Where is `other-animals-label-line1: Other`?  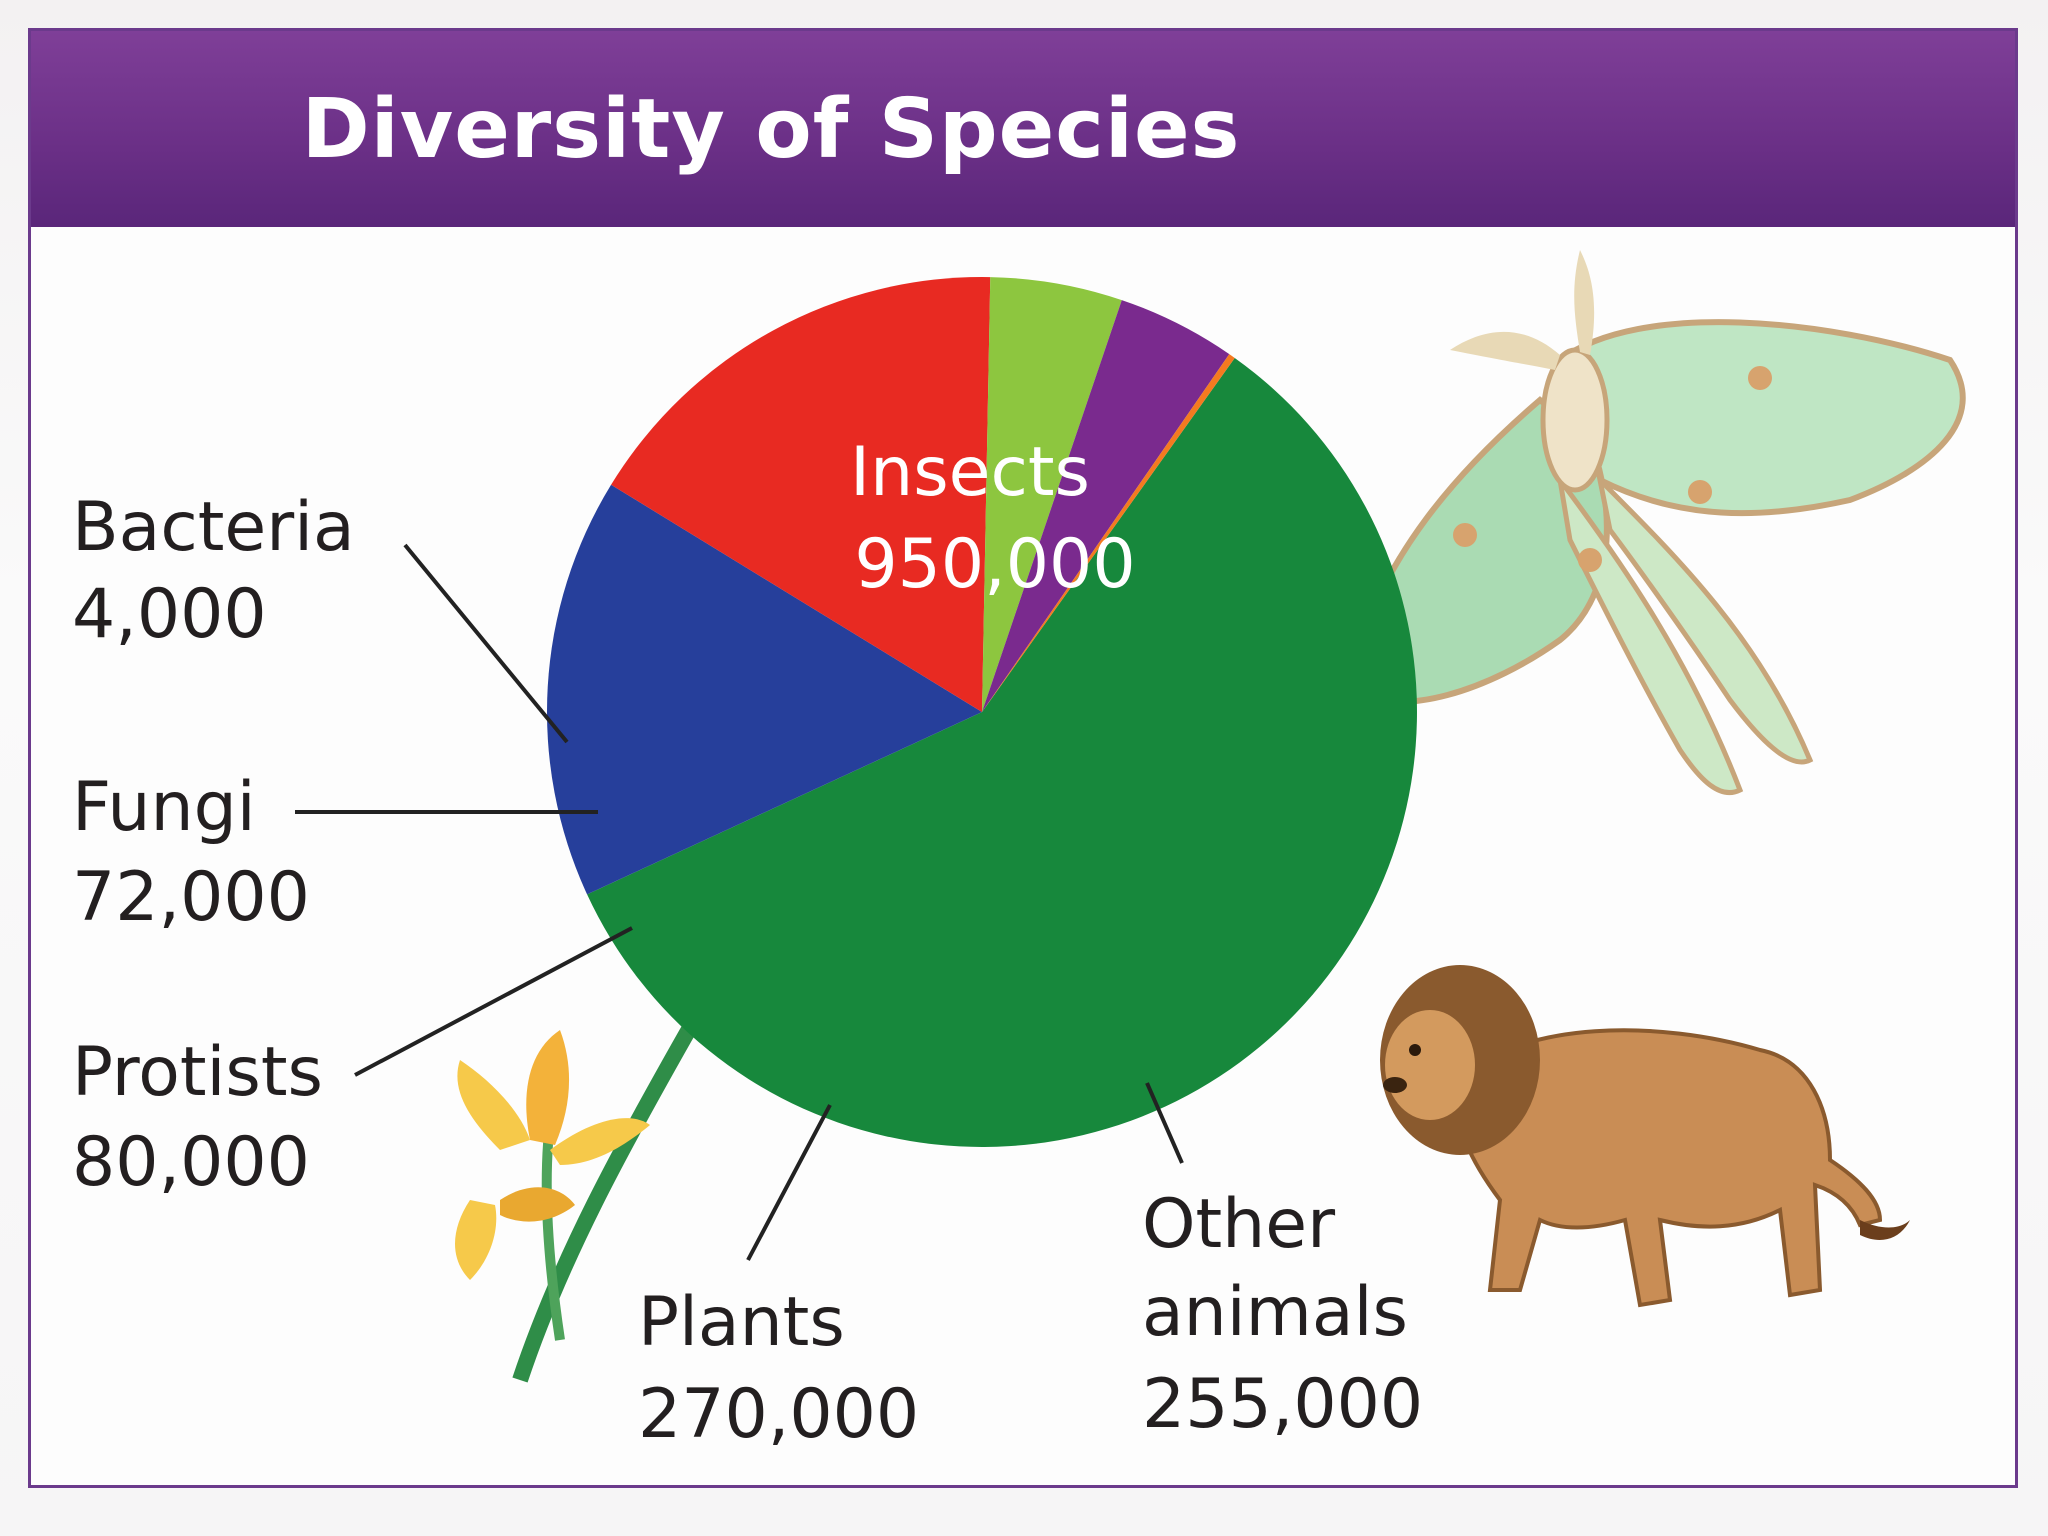 other-animals-label-line1: Other is located at coordinates (1238, 1224).